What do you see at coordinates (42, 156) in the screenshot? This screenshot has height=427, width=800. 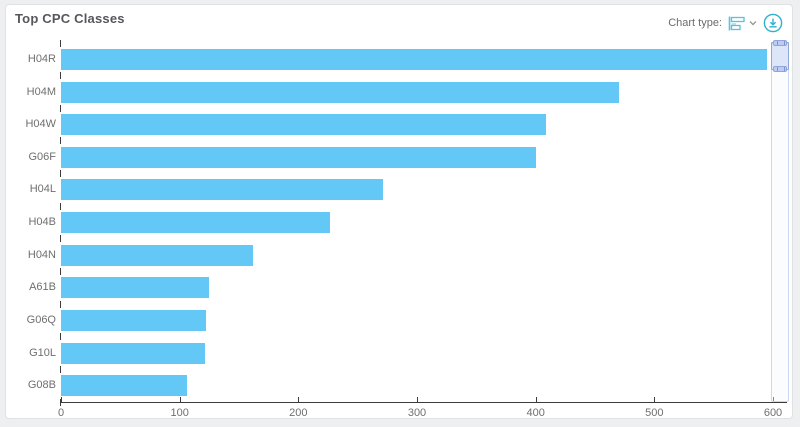 I see `category-label-G06F: G06F` at bounding box center [42, 156].